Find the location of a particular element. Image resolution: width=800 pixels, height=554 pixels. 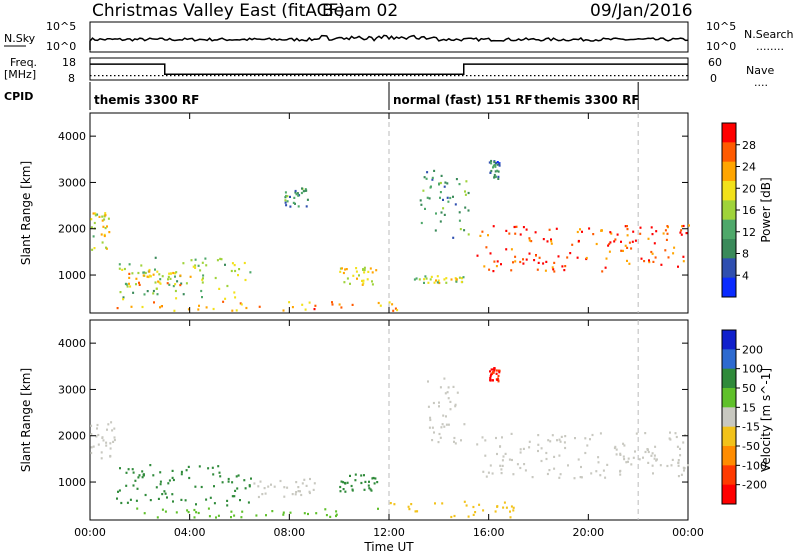

colorbar-tick-label: 200 is located at coordinates (752, 349).